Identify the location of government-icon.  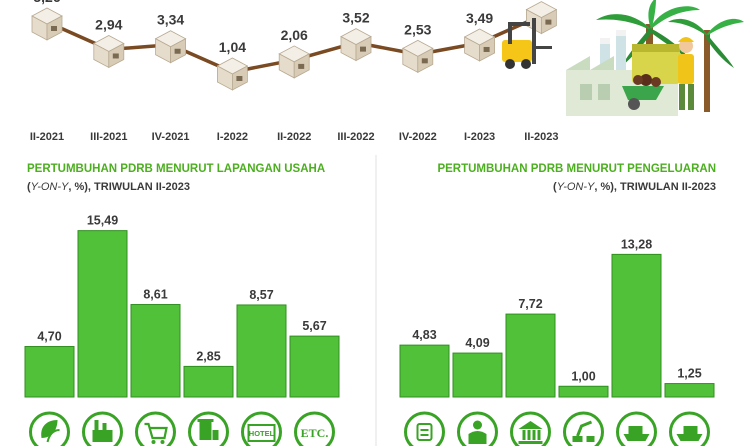
(530, 428).